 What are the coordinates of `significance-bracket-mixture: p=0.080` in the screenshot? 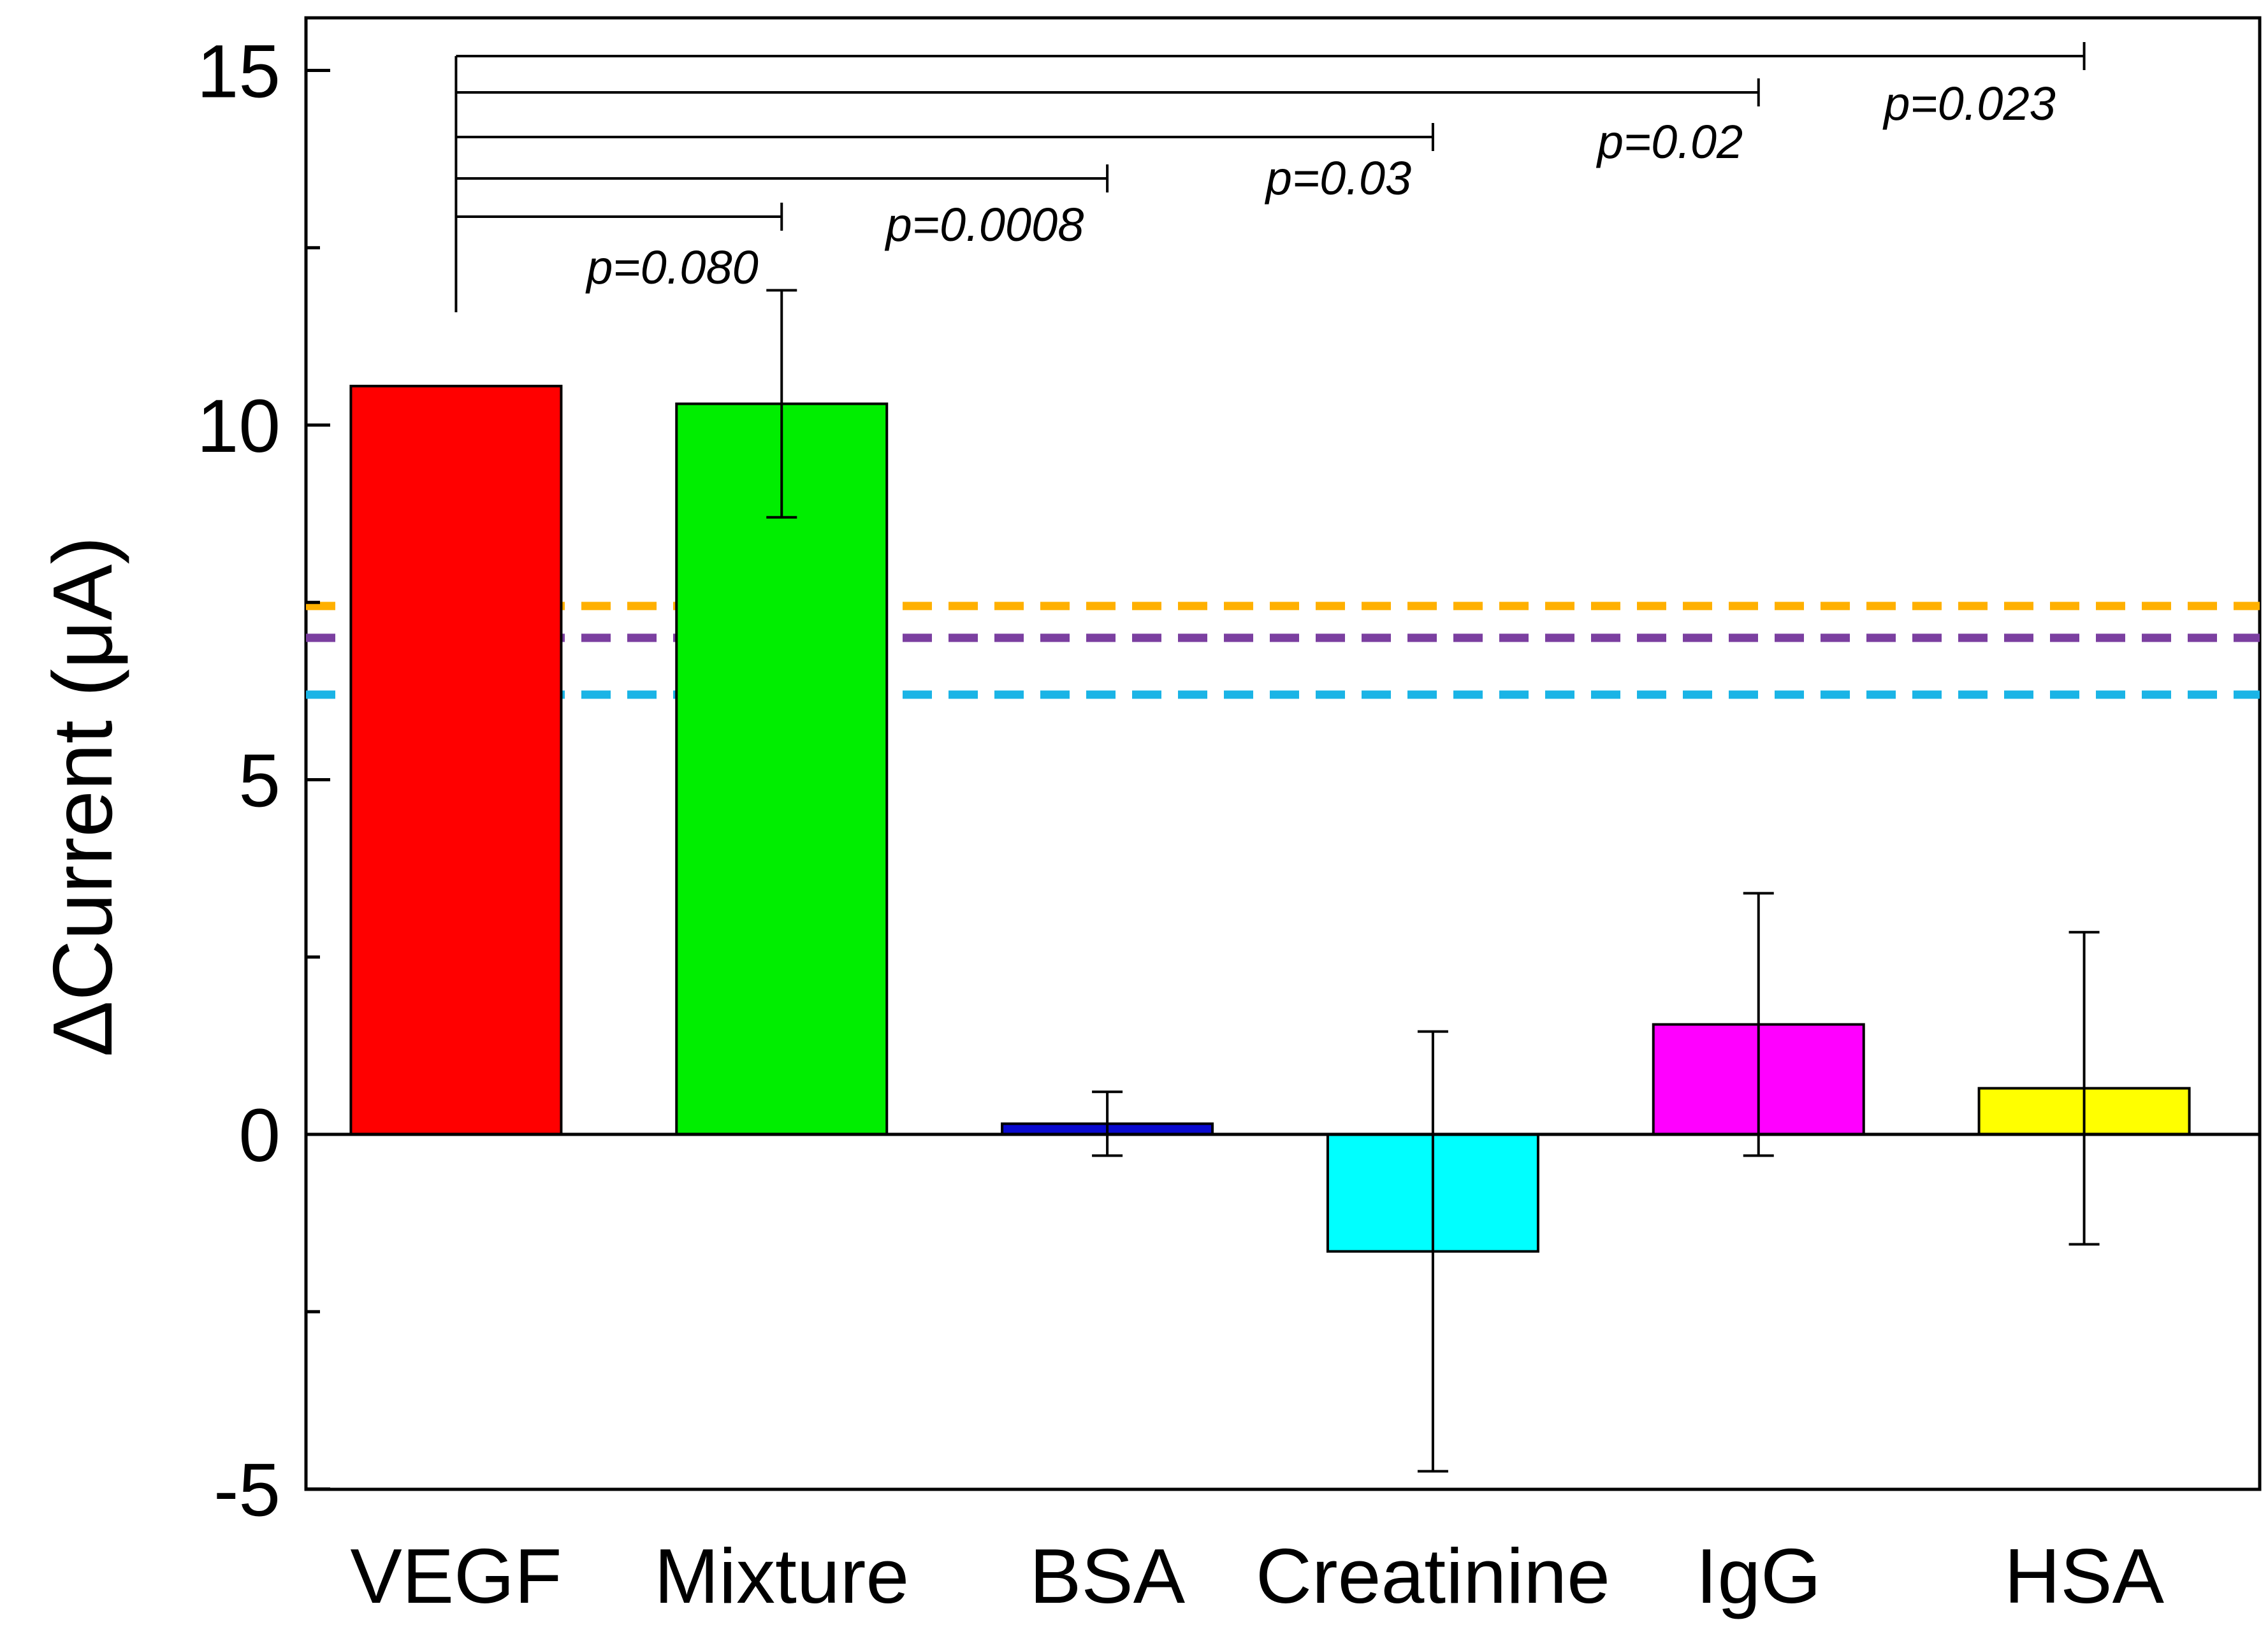 It's located at (620, 248).